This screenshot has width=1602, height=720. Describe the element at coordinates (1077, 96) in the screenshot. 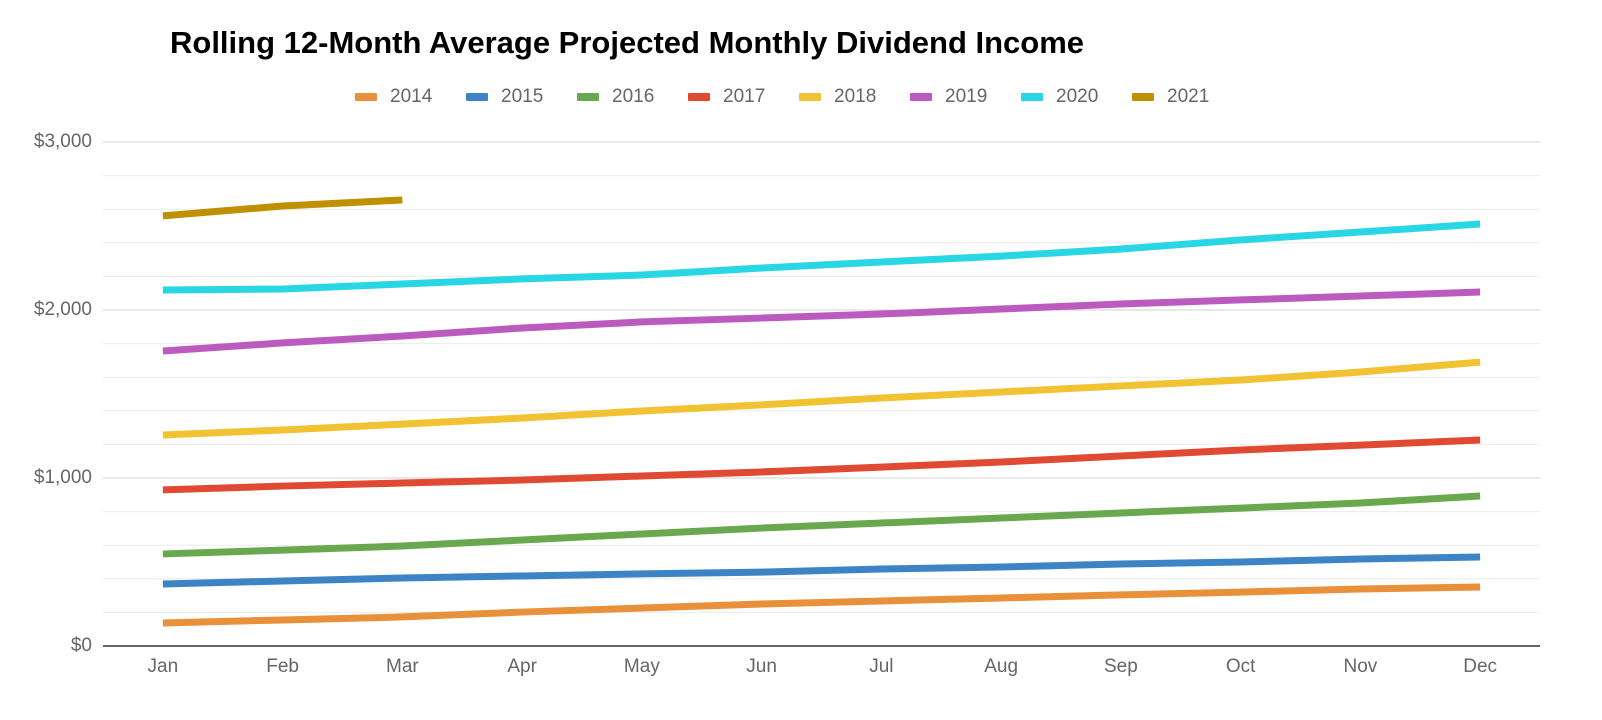

I see `legend-label: 2020` at that location.